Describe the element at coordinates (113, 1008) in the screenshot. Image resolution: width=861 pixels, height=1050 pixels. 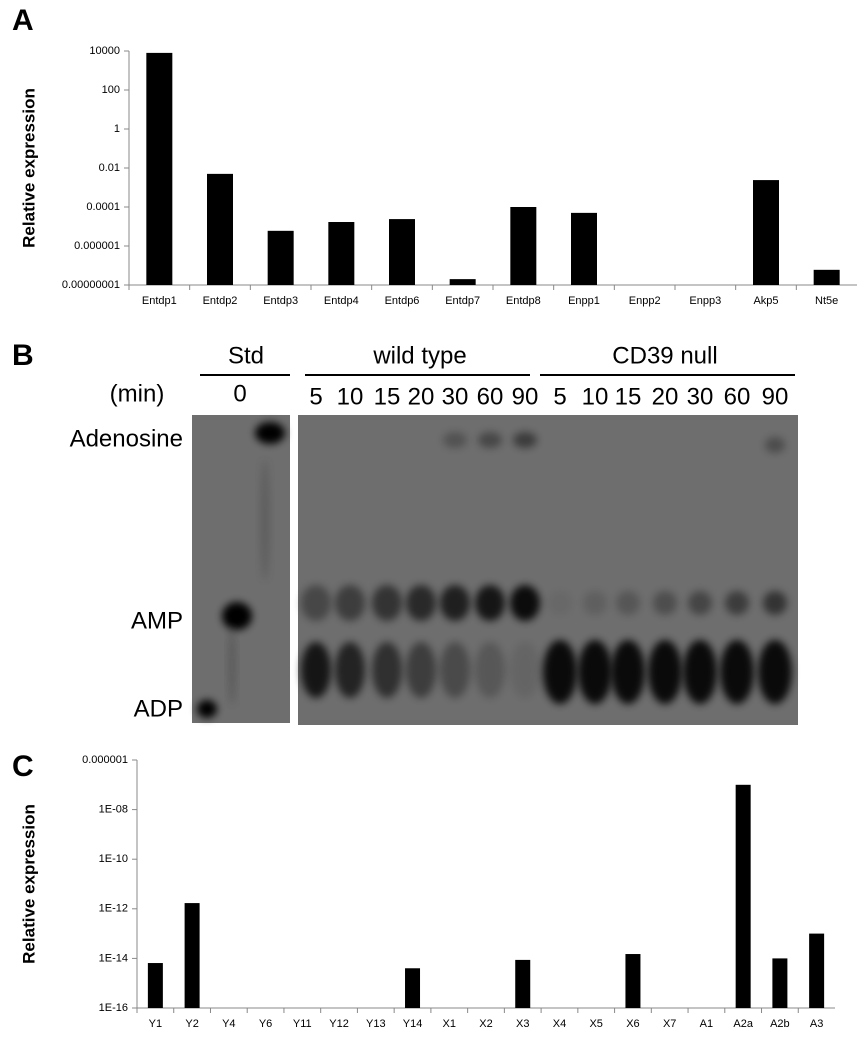
I see `y-tick-label: 1E-16` at that location.